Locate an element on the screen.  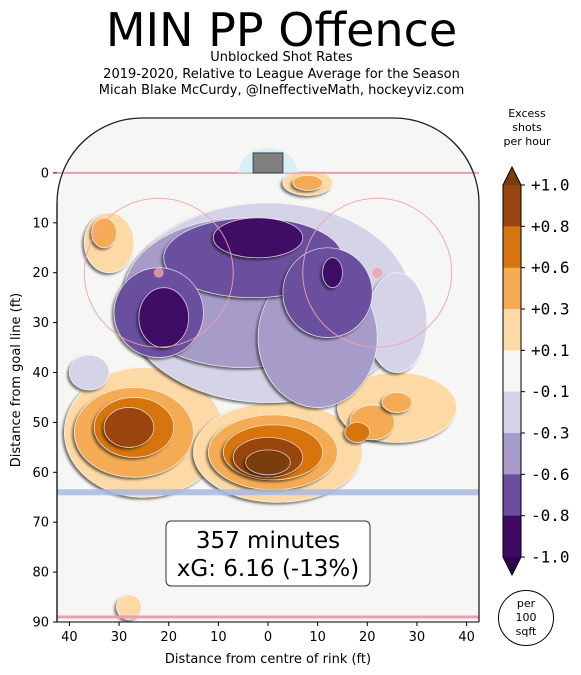
colorbar-tick-label: +0.6 is located at coordinates (550, 267).